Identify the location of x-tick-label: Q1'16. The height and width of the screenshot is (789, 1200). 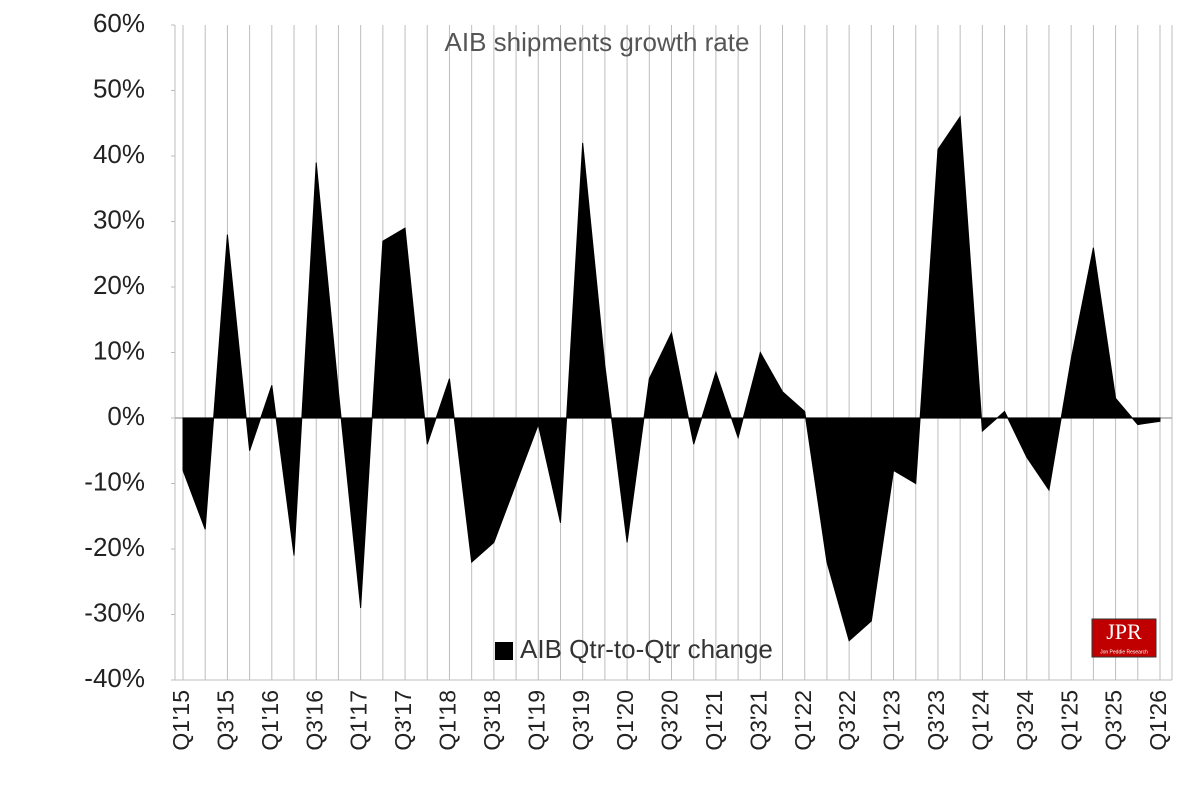
(270, 720).